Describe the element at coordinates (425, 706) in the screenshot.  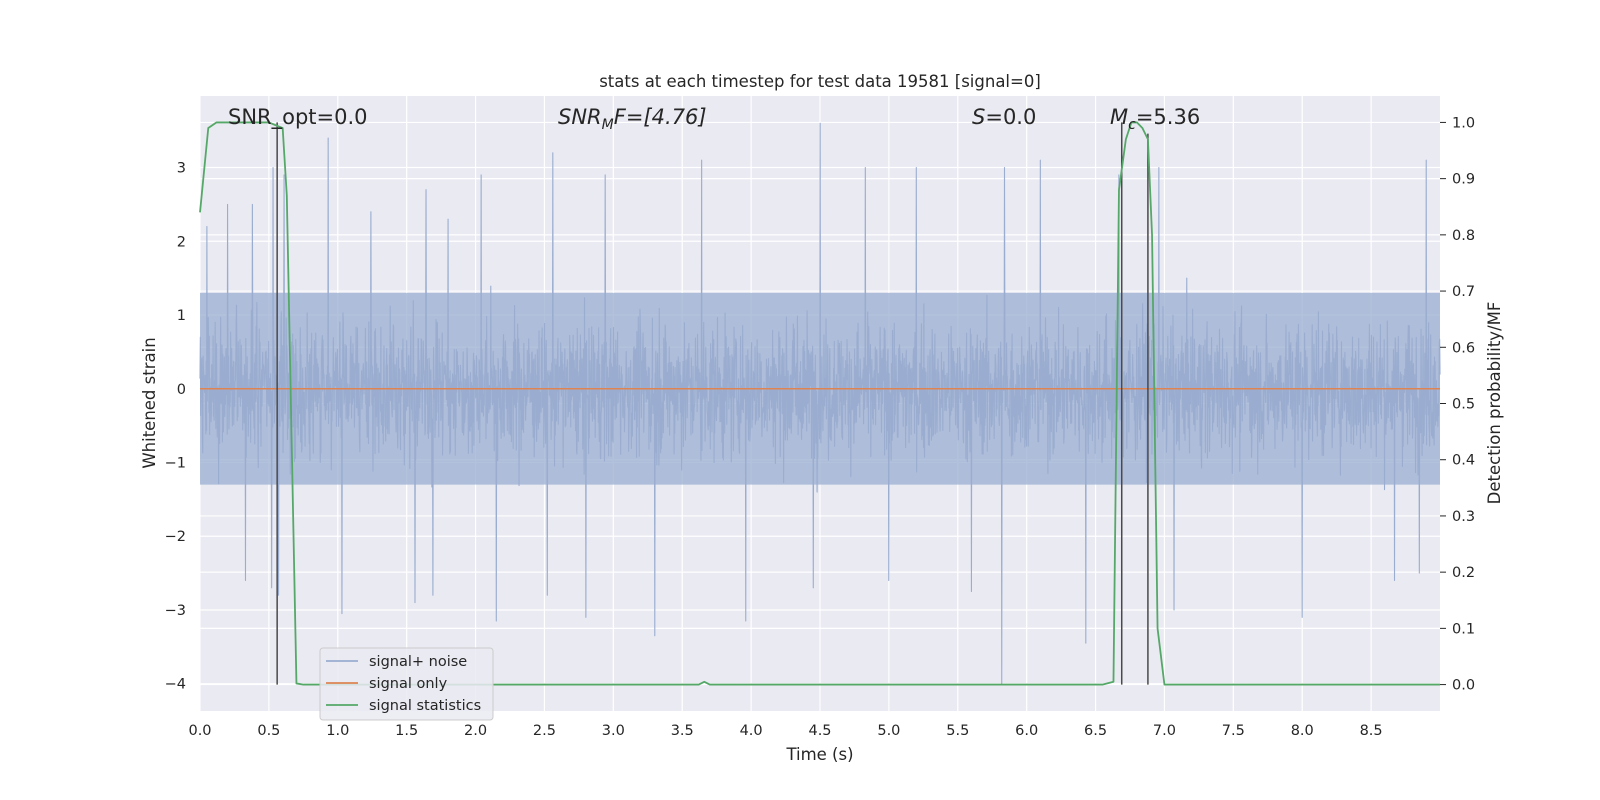
I see `legend-label-signal-statistics: signal statistics` at that location.